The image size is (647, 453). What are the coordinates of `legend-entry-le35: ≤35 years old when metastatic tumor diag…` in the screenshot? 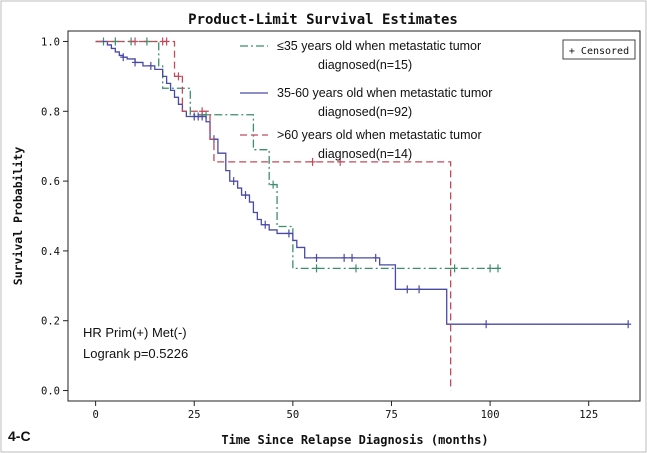 It's located at (360, 55).